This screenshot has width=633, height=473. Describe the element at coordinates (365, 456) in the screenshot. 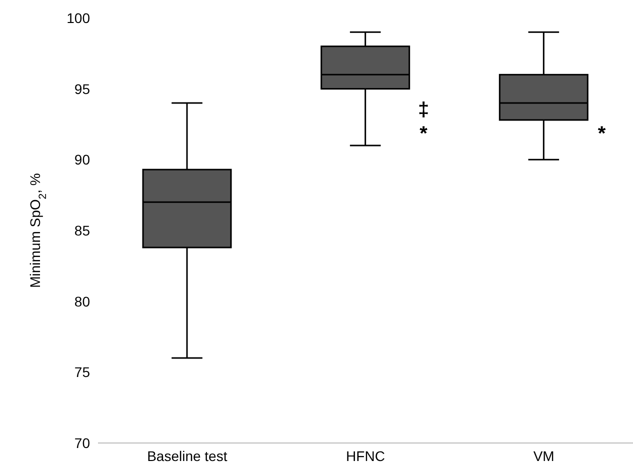

I see `x-tick-label: HFNC` at that location.